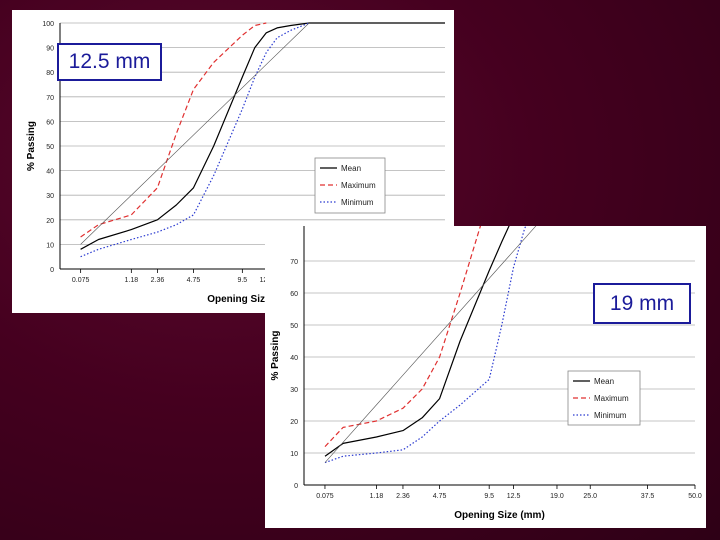 The image size is (720, 540). Describe the element at coordinates (50, 49) in the screenshot. I see `y-tick-label: 90` at that location.